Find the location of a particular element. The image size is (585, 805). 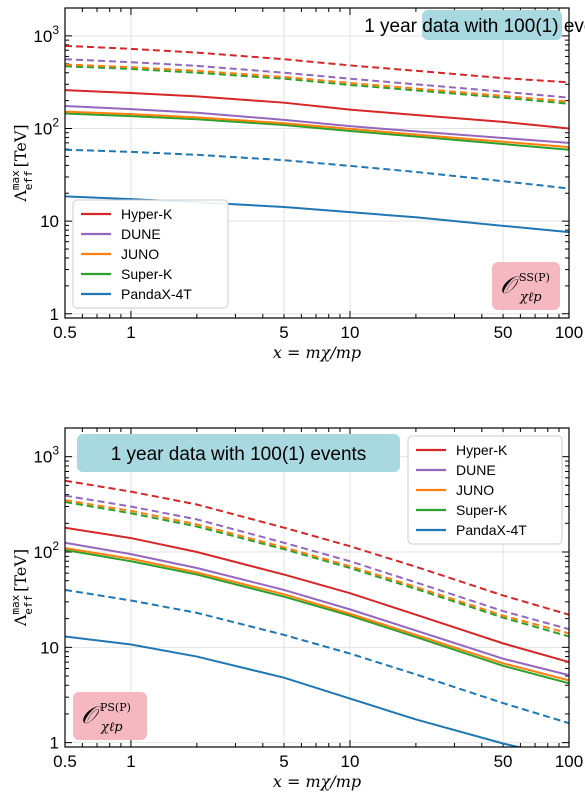

series-line-pandax-4t-solid is located at coordinates (294, 691).